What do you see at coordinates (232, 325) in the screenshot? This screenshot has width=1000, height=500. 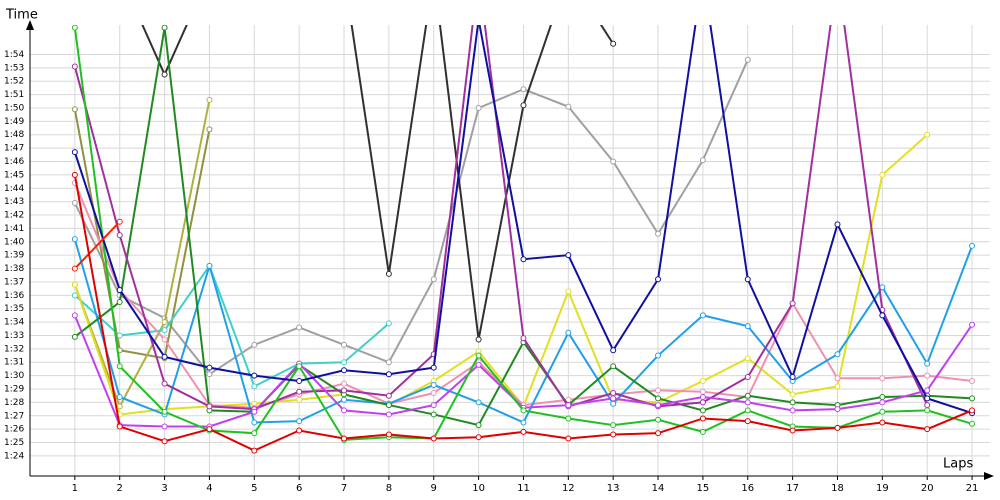 I see `series-line` at bounding box center [232, 325].